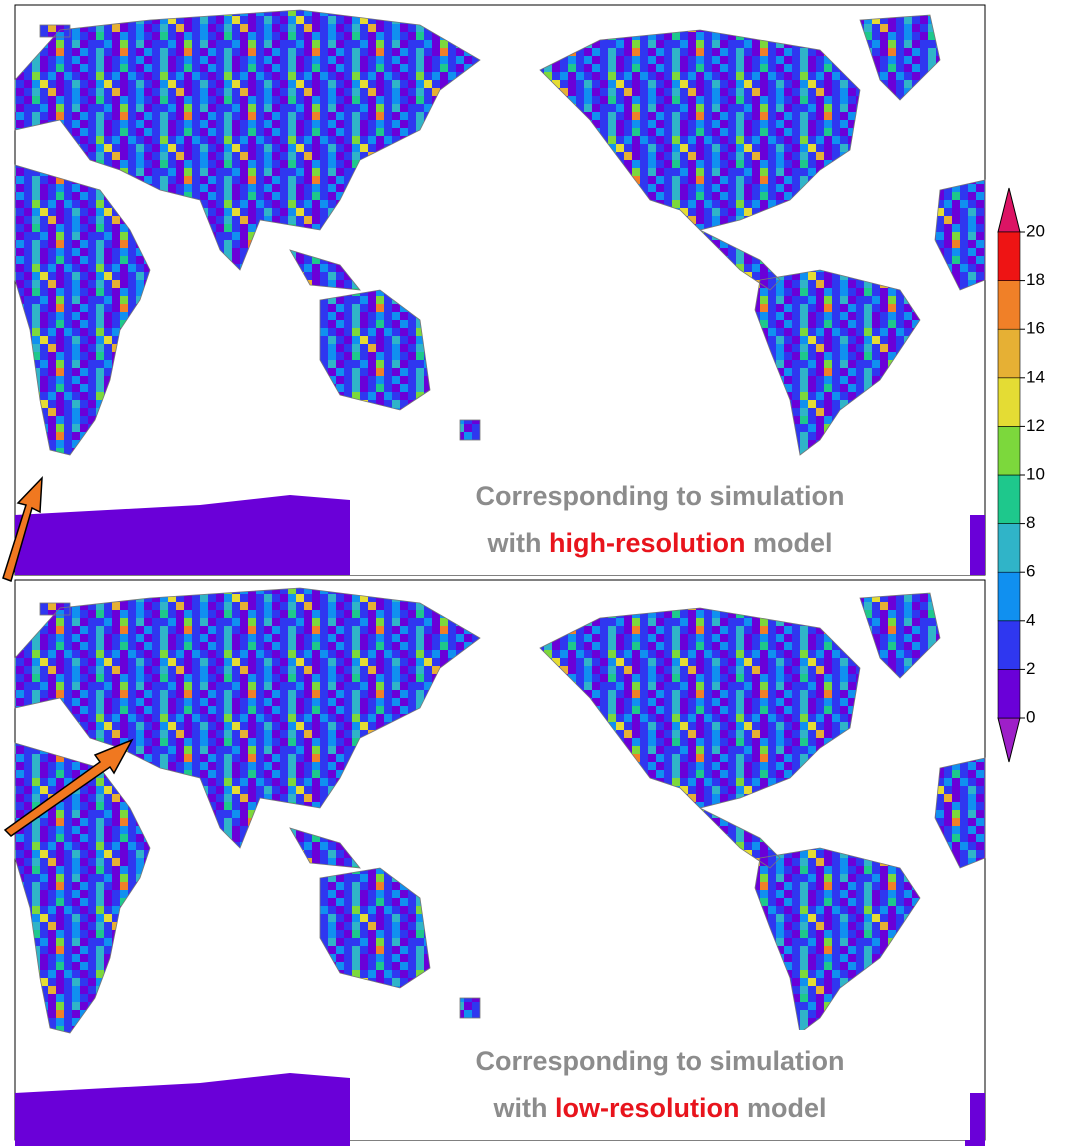 The height and width of the screenshot is (1146, 1080). I want to click on colorbar-tick-label: 6, so click(1030, 571).